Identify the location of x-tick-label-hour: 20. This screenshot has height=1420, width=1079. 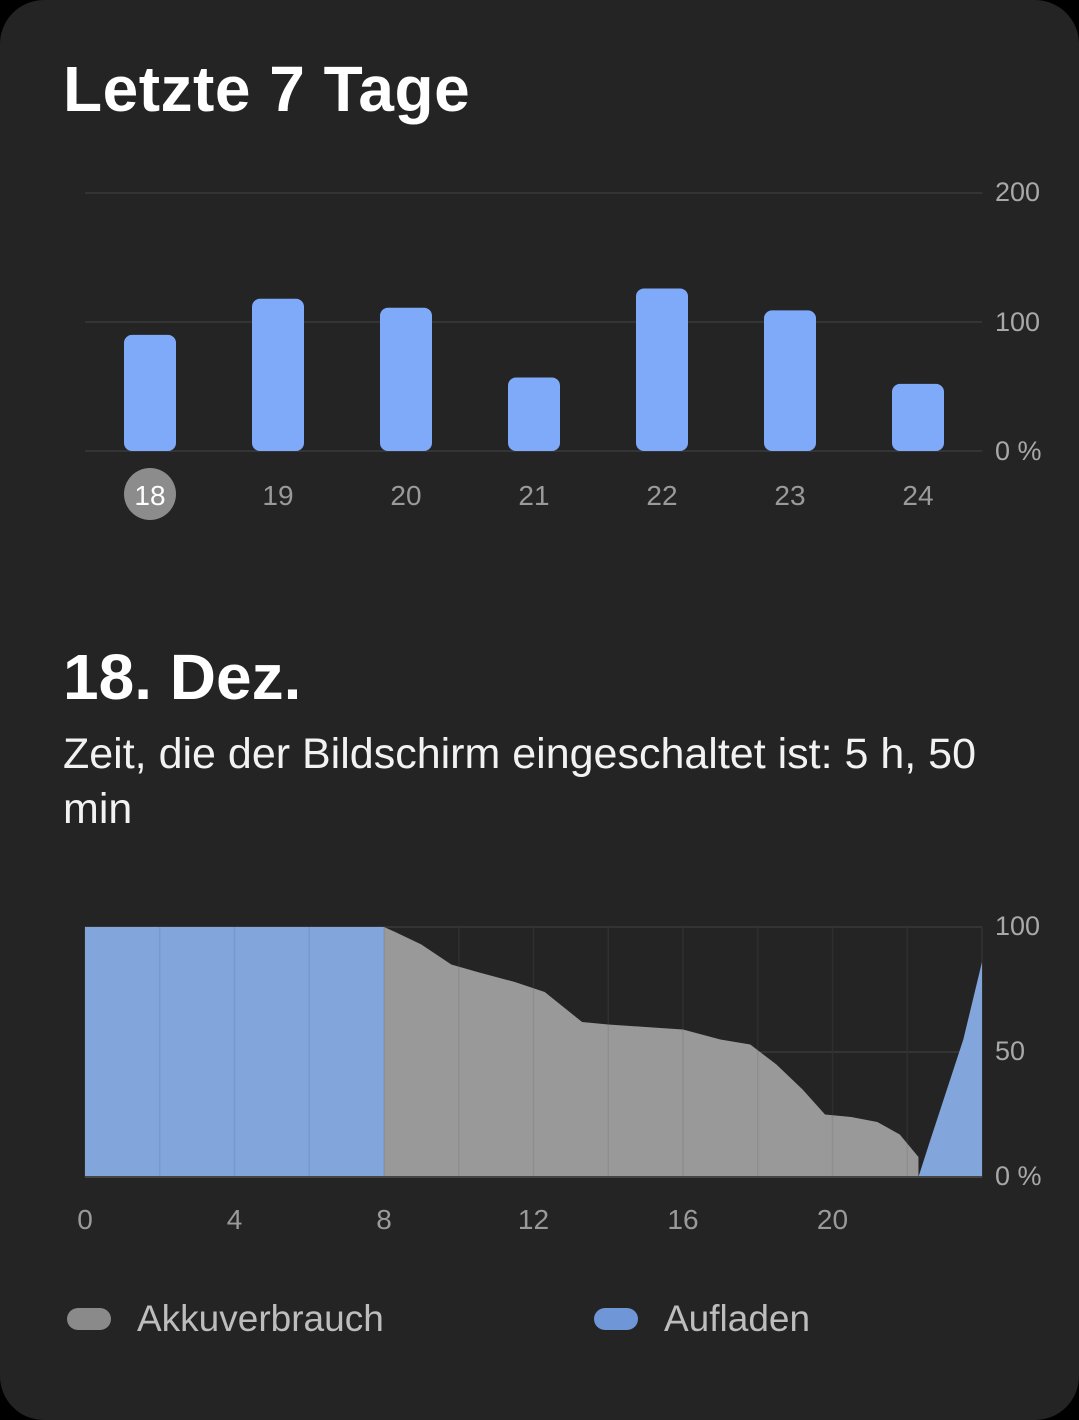
(832, 1219).